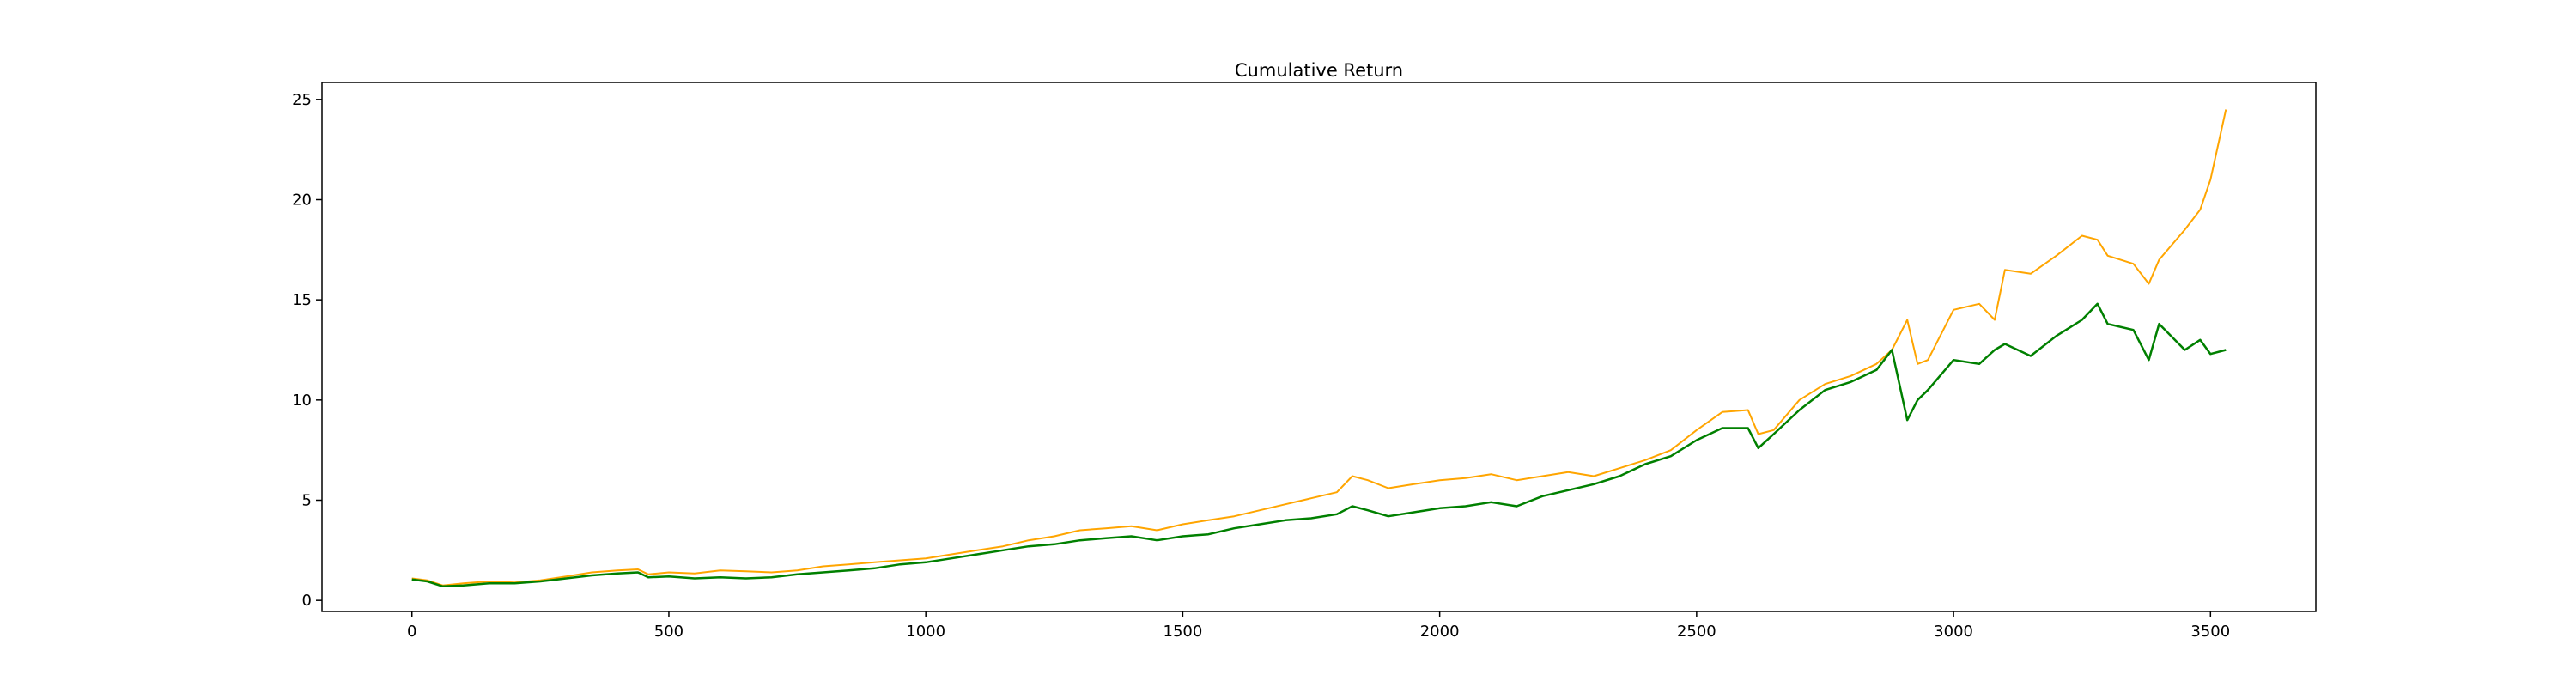  I want to click on y-tick-label: 5, so click(307, 501).